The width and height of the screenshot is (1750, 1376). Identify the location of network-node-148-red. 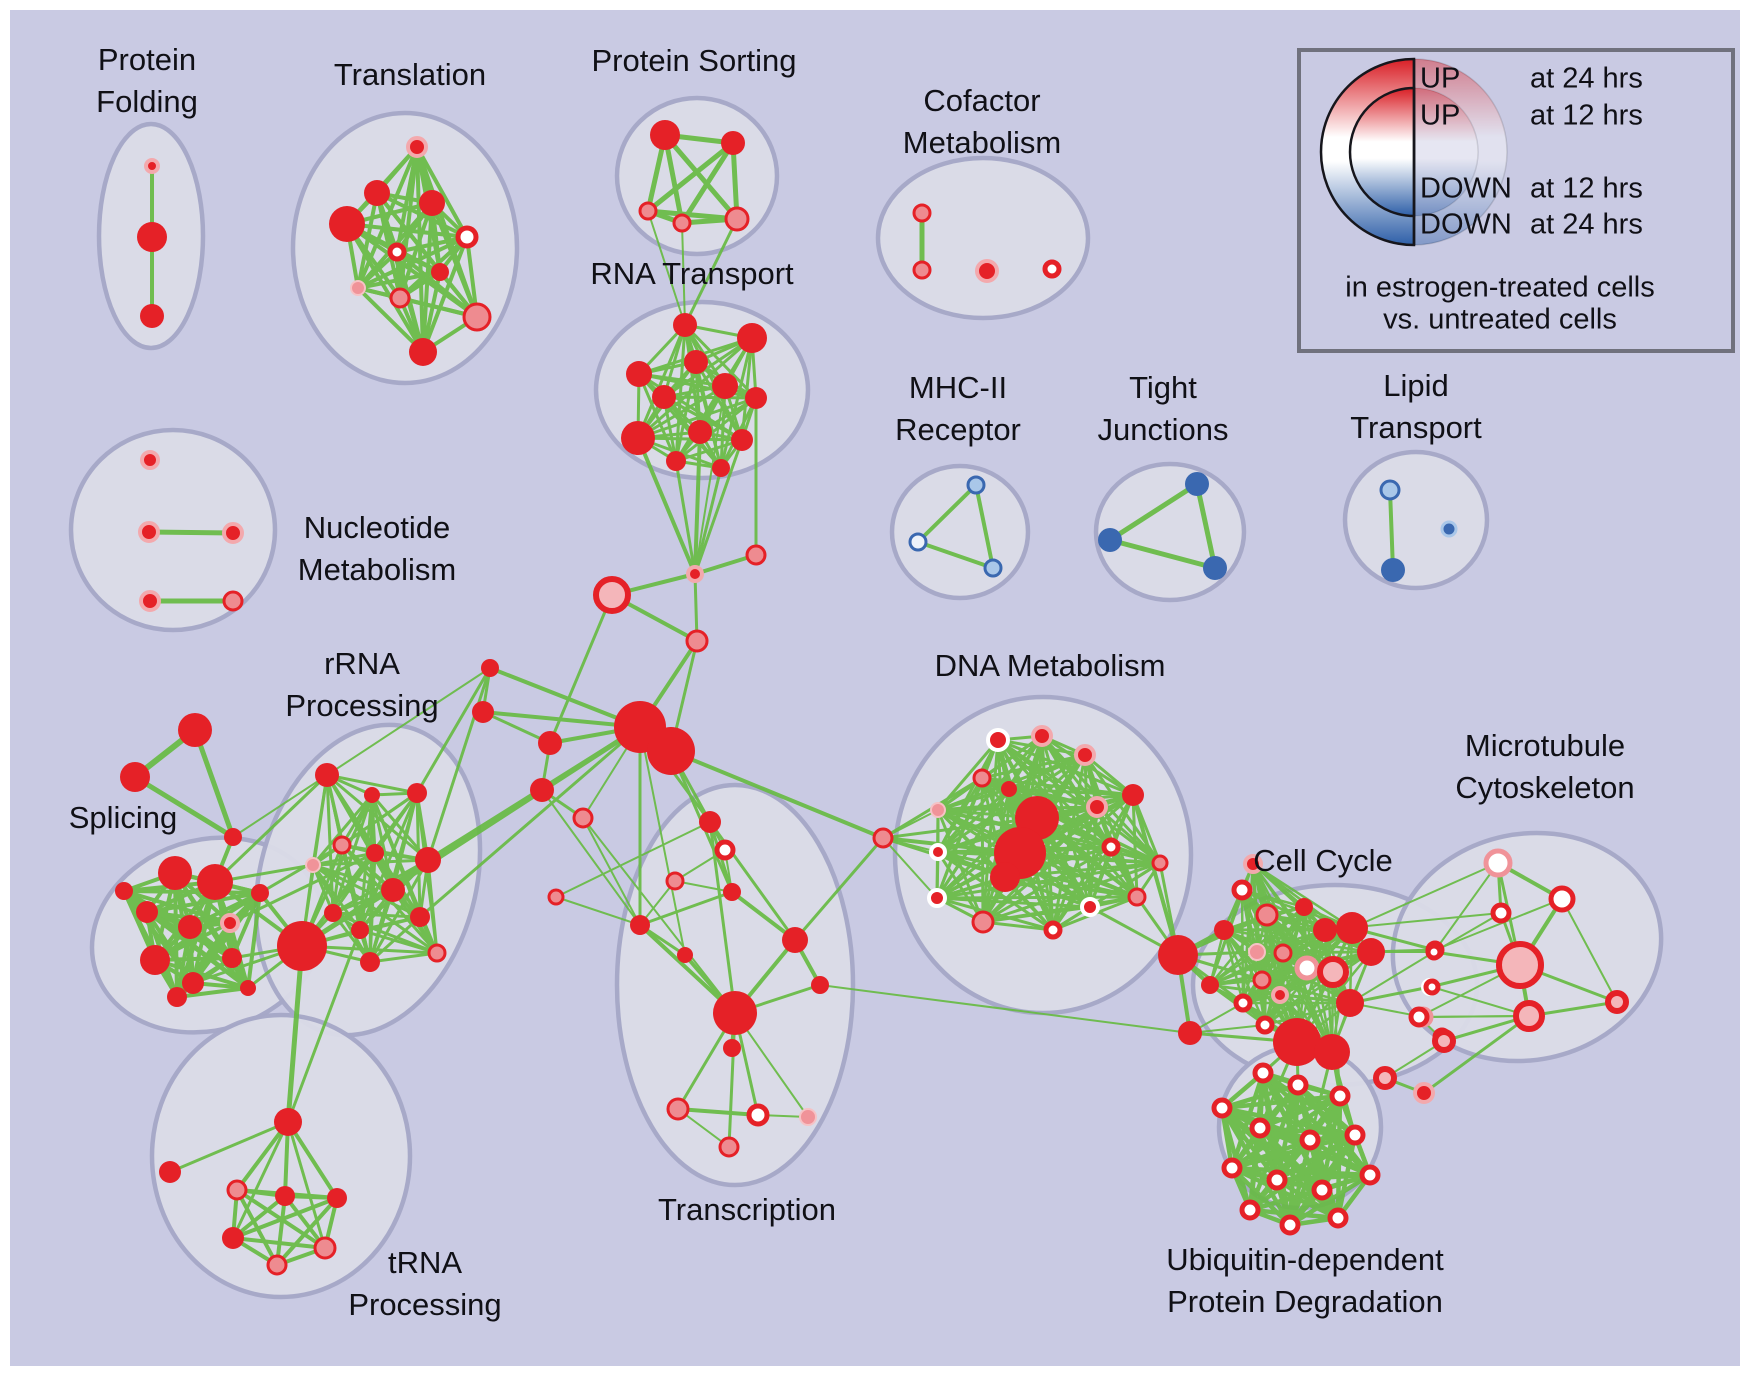
(1350, 1003).